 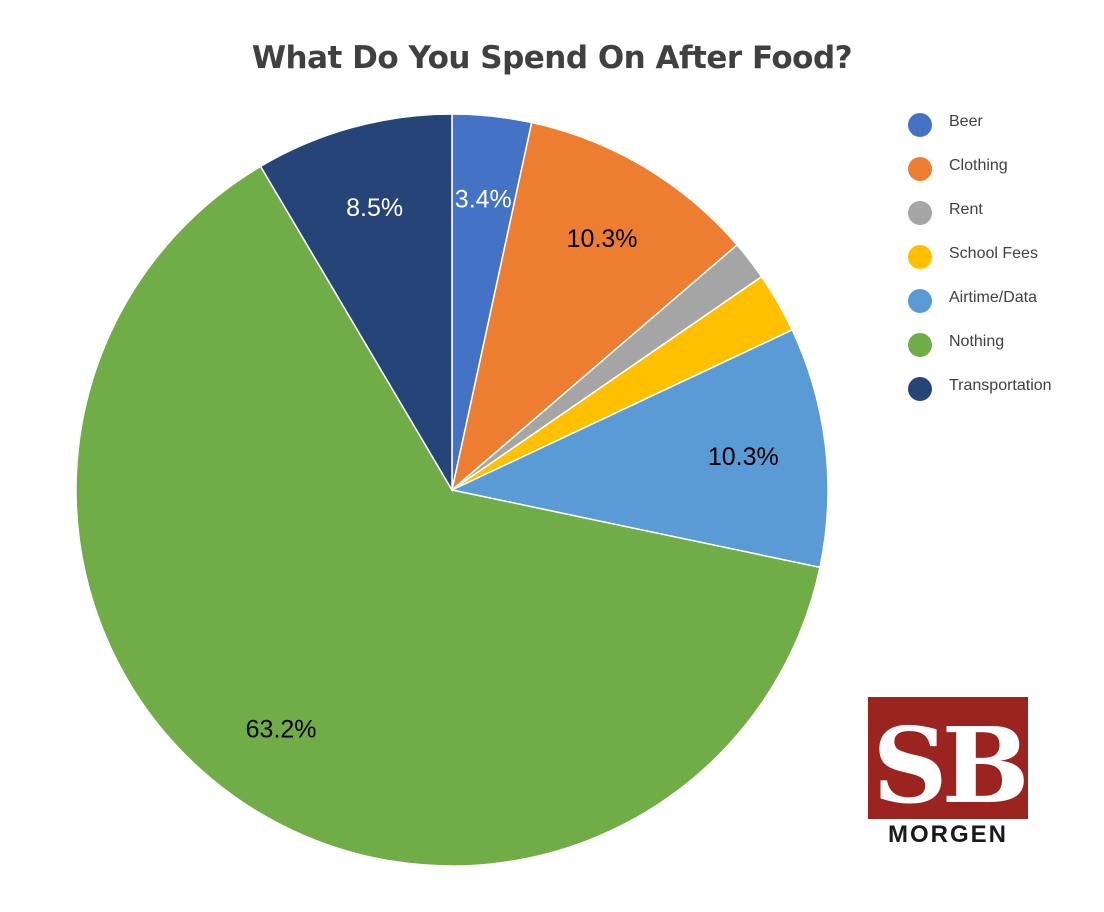 I want to click on logo-monogram-icon: SB, so click(x=950, y=761).